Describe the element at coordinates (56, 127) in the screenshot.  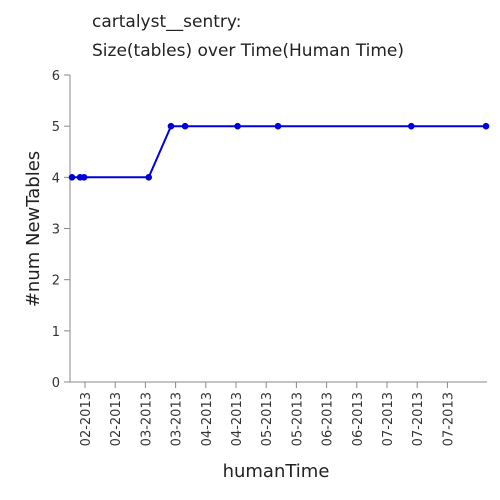
I see `y-tick-label: 5` at that location.